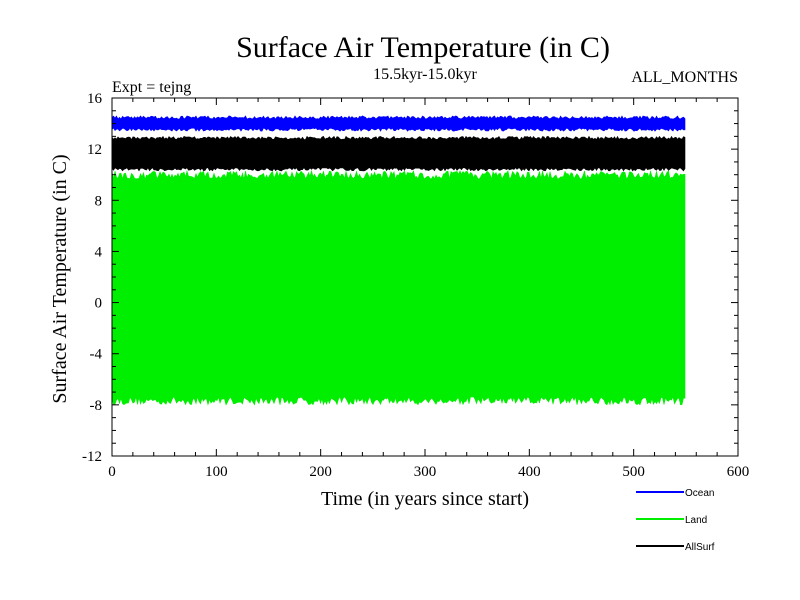 The width and height of the screenshot is (800, 600). What do you see at coordinates (60, 278) in the screenshot?
I see `y-axis-label: Surface Air Temperature (in C)` at bounding box center [60, 278].